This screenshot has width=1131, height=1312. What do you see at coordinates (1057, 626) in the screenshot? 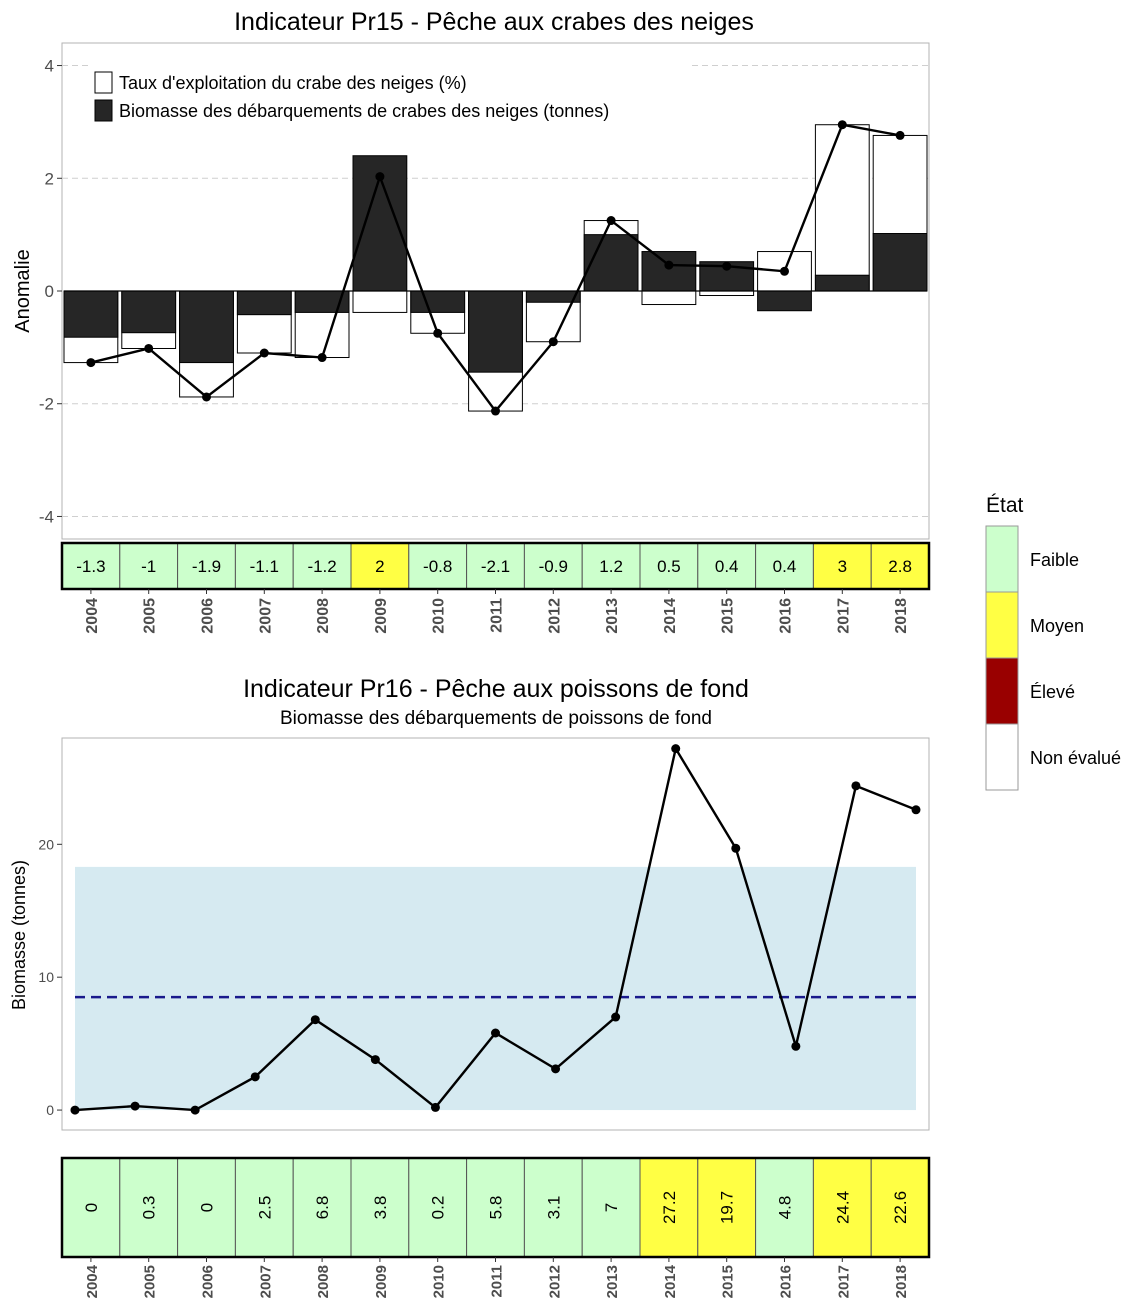
I see `state-legend-label: Moyen` at bounding box center [1057, 626].